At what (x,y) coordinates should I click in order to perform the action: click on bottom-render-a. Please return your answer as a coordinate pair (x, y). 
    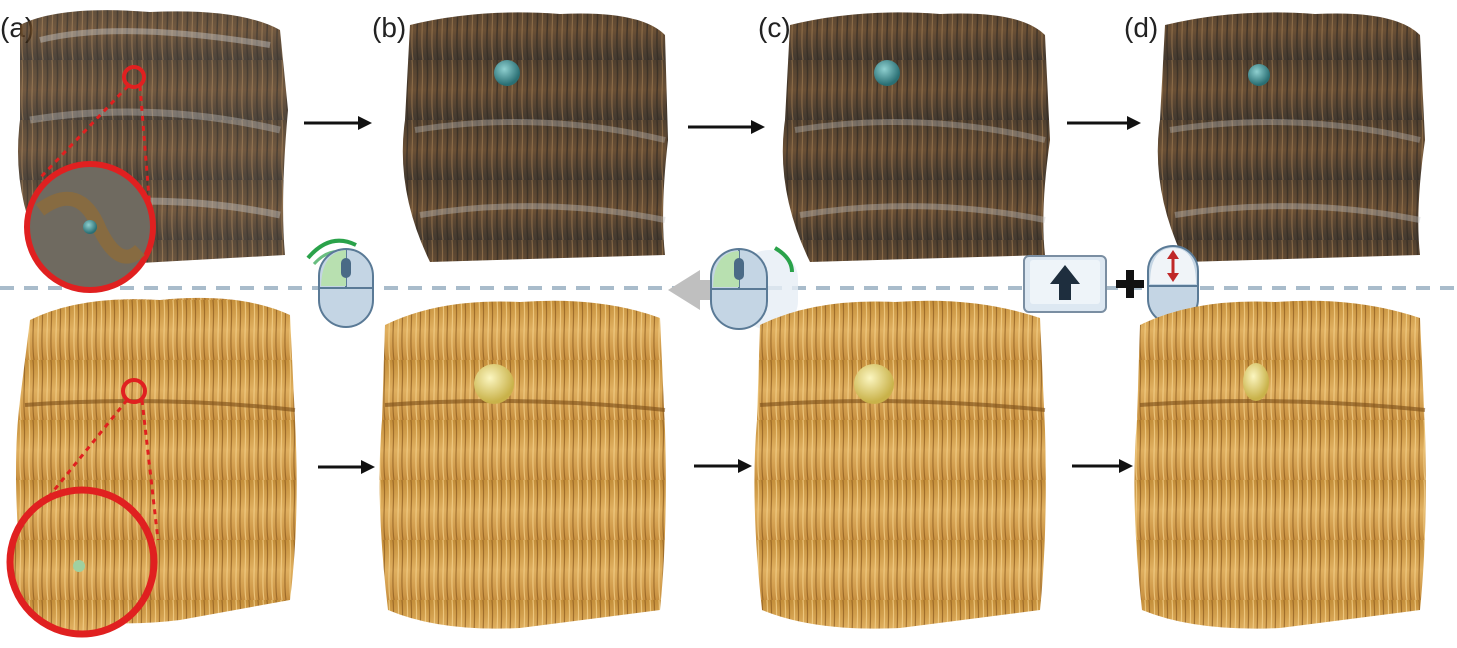
    Looking at the image, I should click on (151, 467).